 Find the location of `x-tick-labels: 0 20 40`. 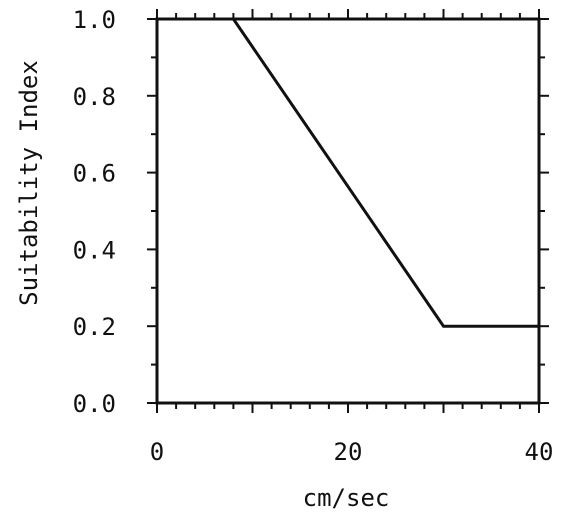

x-tick-labels: 0 20 40 is located at coordinates (352, 452).